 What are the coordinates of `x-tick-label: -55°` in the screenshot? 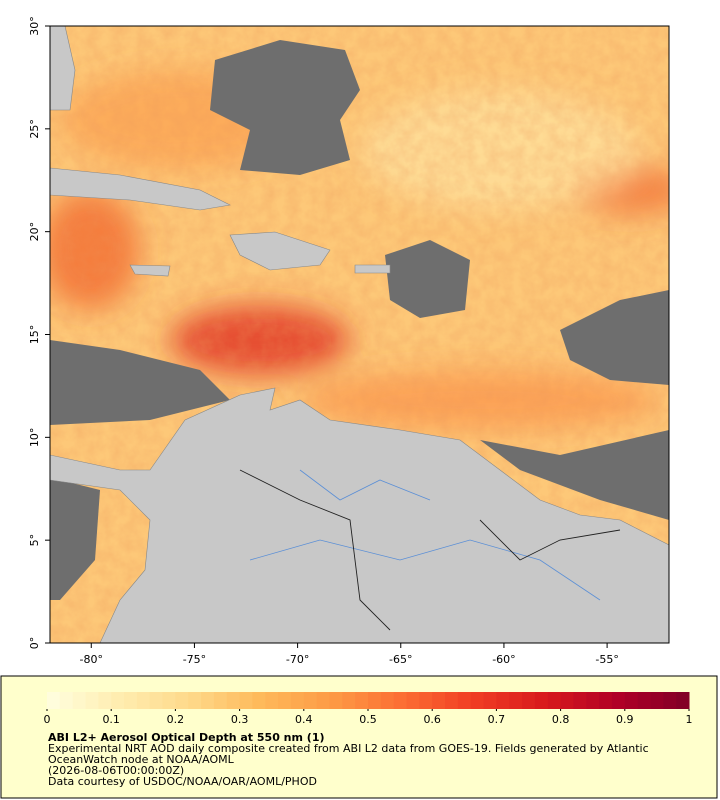 It's located at (606, 659).